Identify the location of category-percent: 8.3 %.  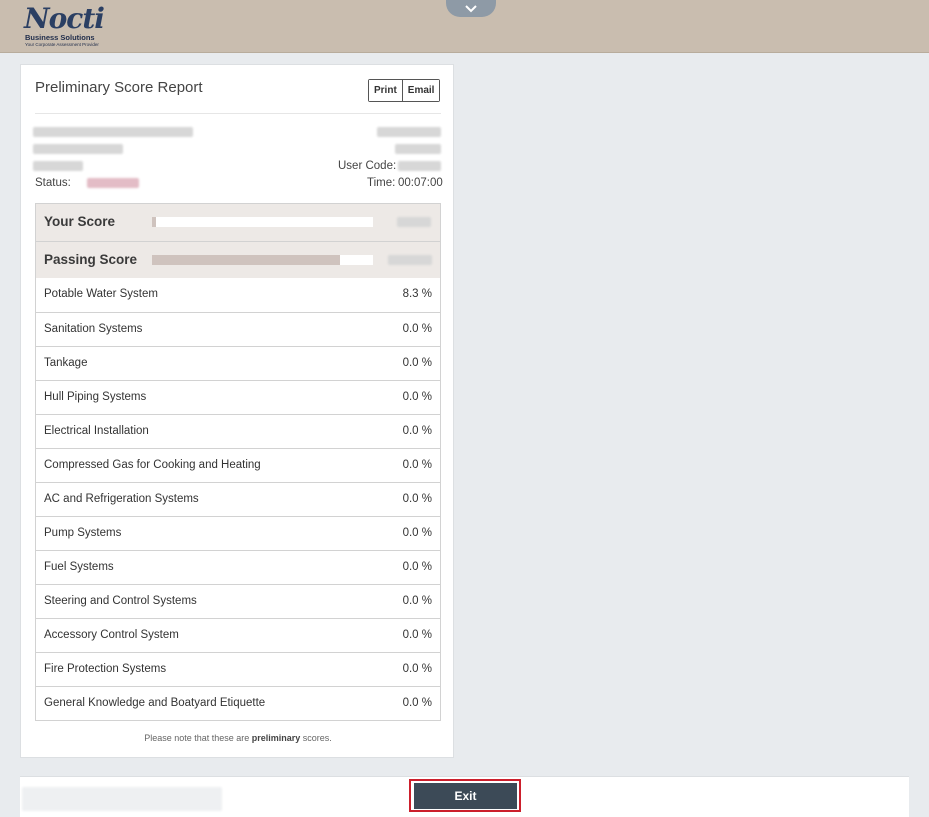
(417, 294).